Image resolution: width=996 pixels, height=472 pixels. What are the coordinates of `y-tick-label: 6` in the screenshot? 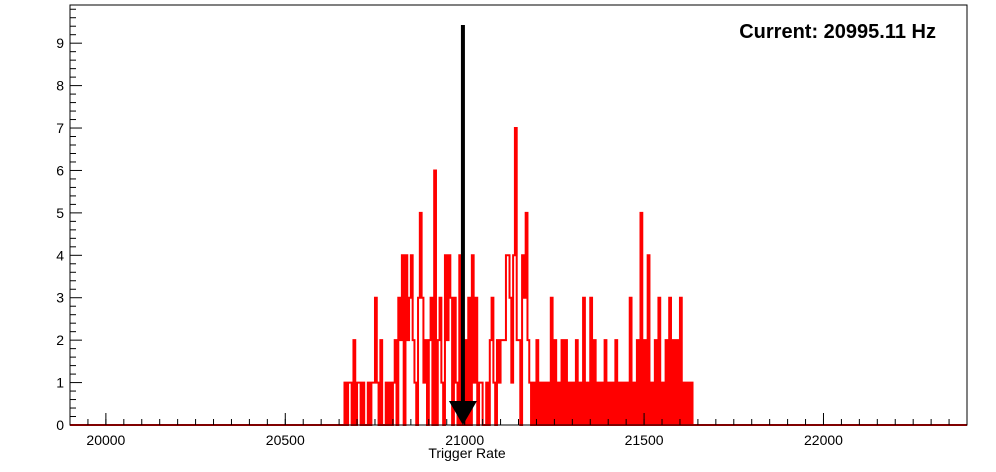 It's located at (60, 170).